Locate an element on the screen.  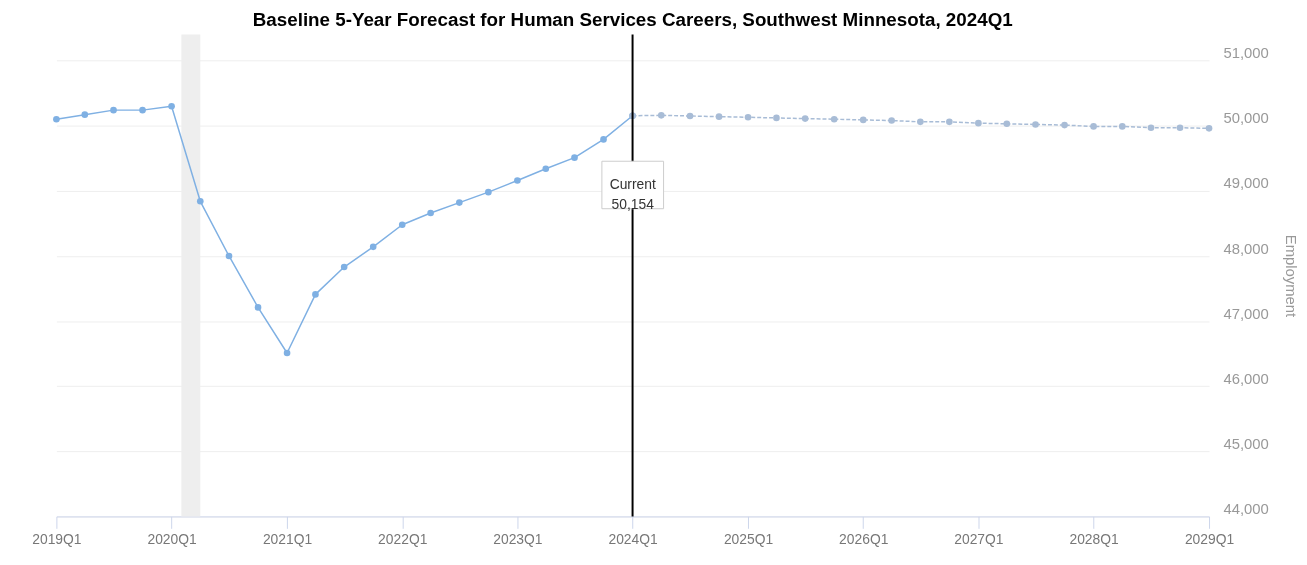
y-tick-label: 51,000 is located at coordinates (1246, 53).